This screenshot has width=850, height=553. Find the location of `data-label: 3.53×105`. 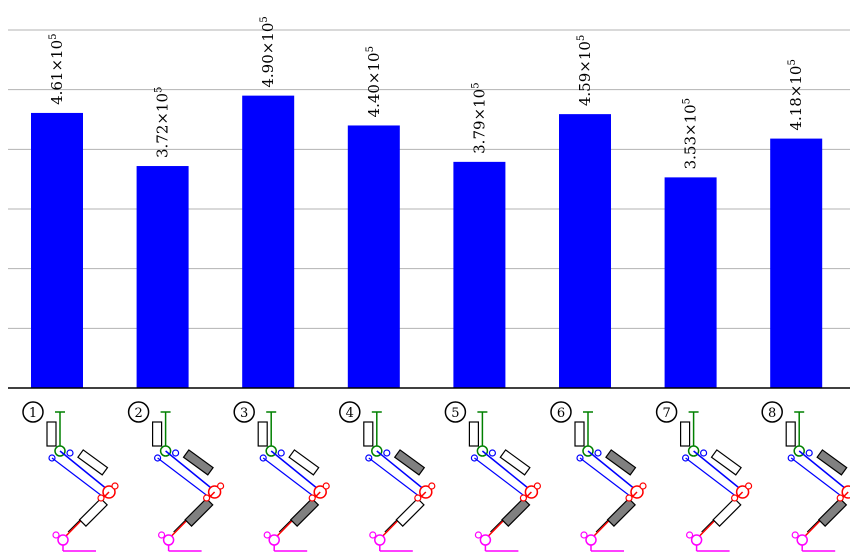

data-label: 3.53×105 is located at coordinates (691, 133).